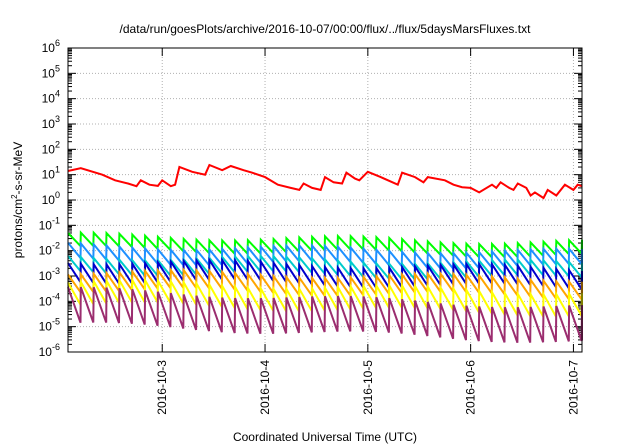  I want to click on y-tick-label: 10⁴, so click(51, 97).